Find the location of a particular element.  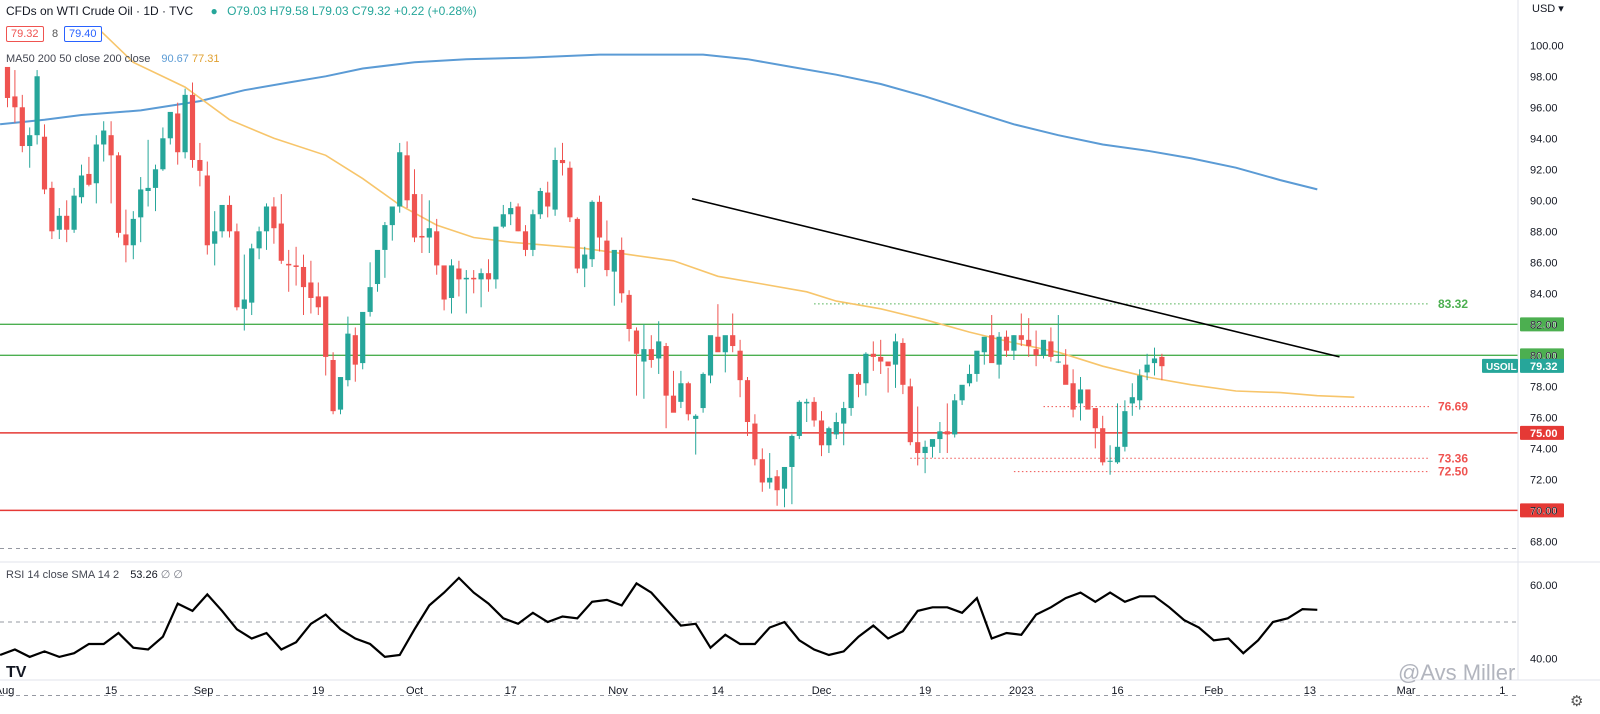

price-tick-label: 82.00 is located at coordinates (1544, 325).